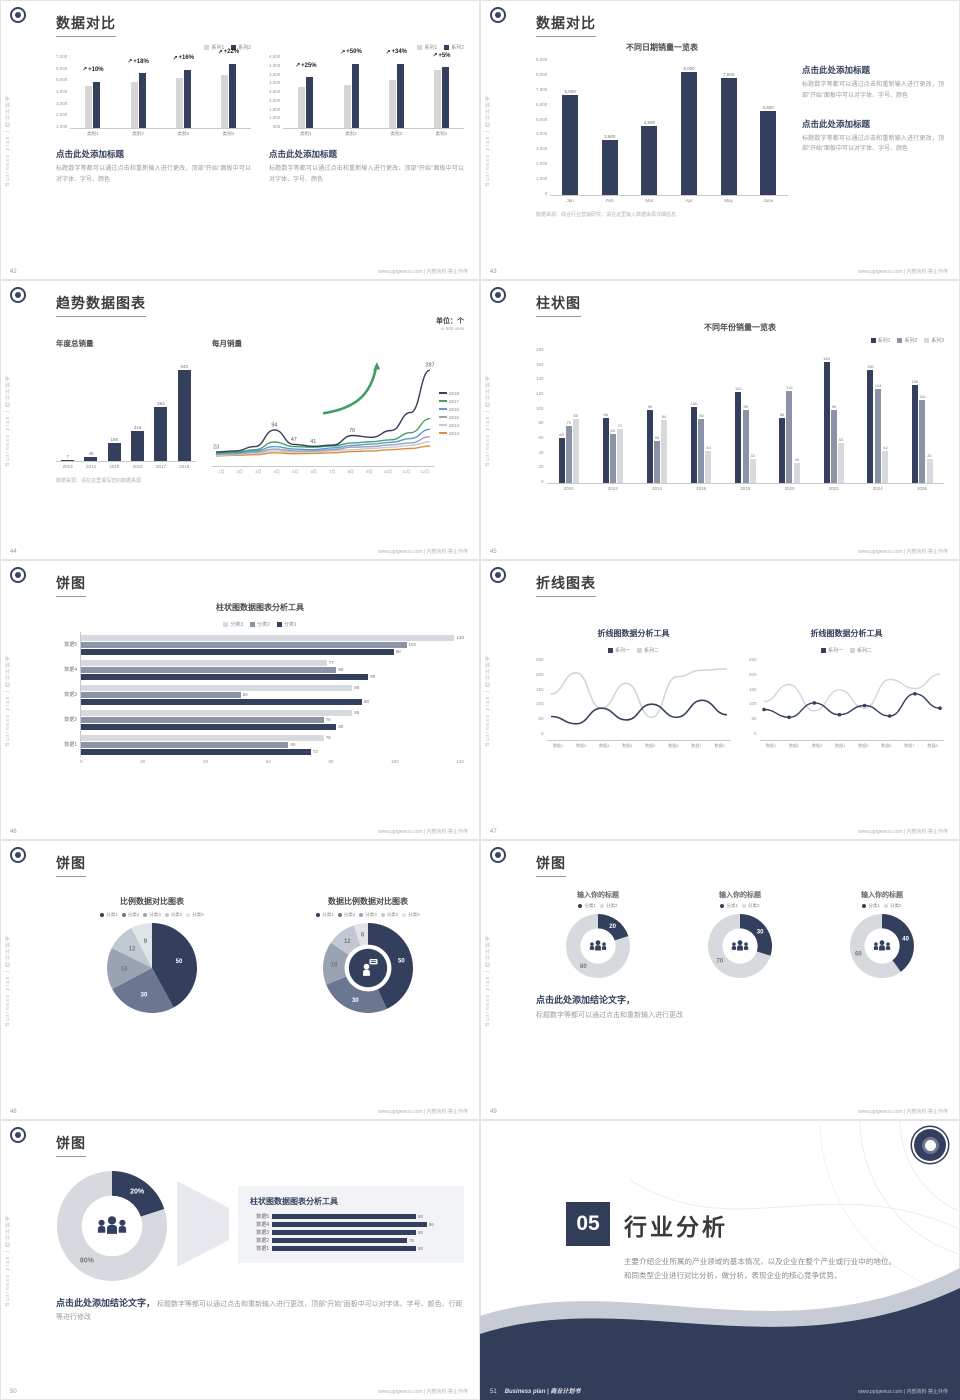  What do you see at coordinates (294, 1201) in the screenshot?
I see `chart-title: 柱状图数据图表分析工具` at bounding box center [294, 1201].